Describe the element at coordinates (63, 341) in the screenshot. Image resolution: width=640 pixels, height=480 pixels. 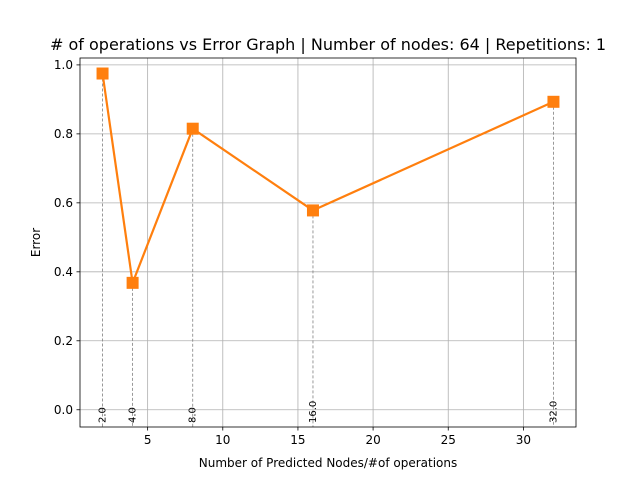
I see `y-tick-label: 0.2` at that location.